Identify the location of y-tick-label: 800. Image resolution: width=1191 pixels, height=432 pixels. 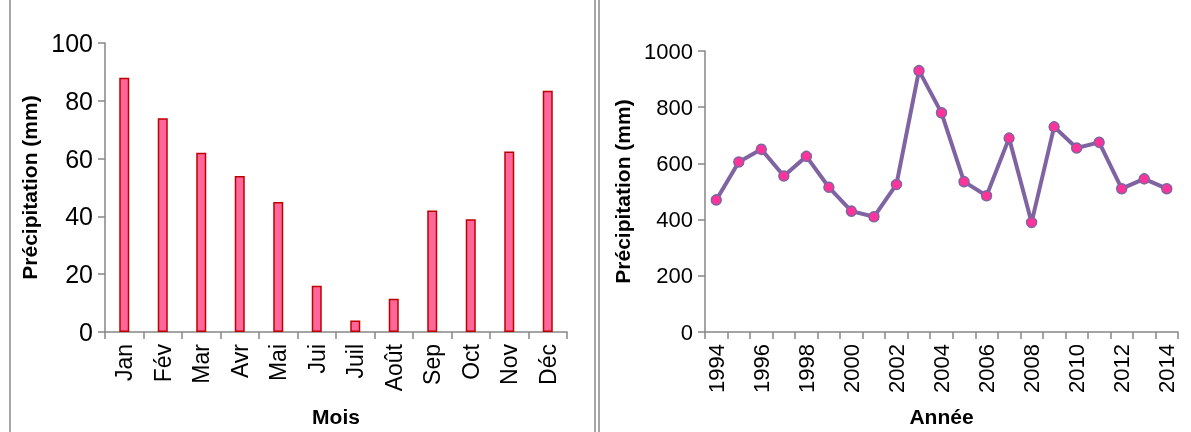
(674, 107).